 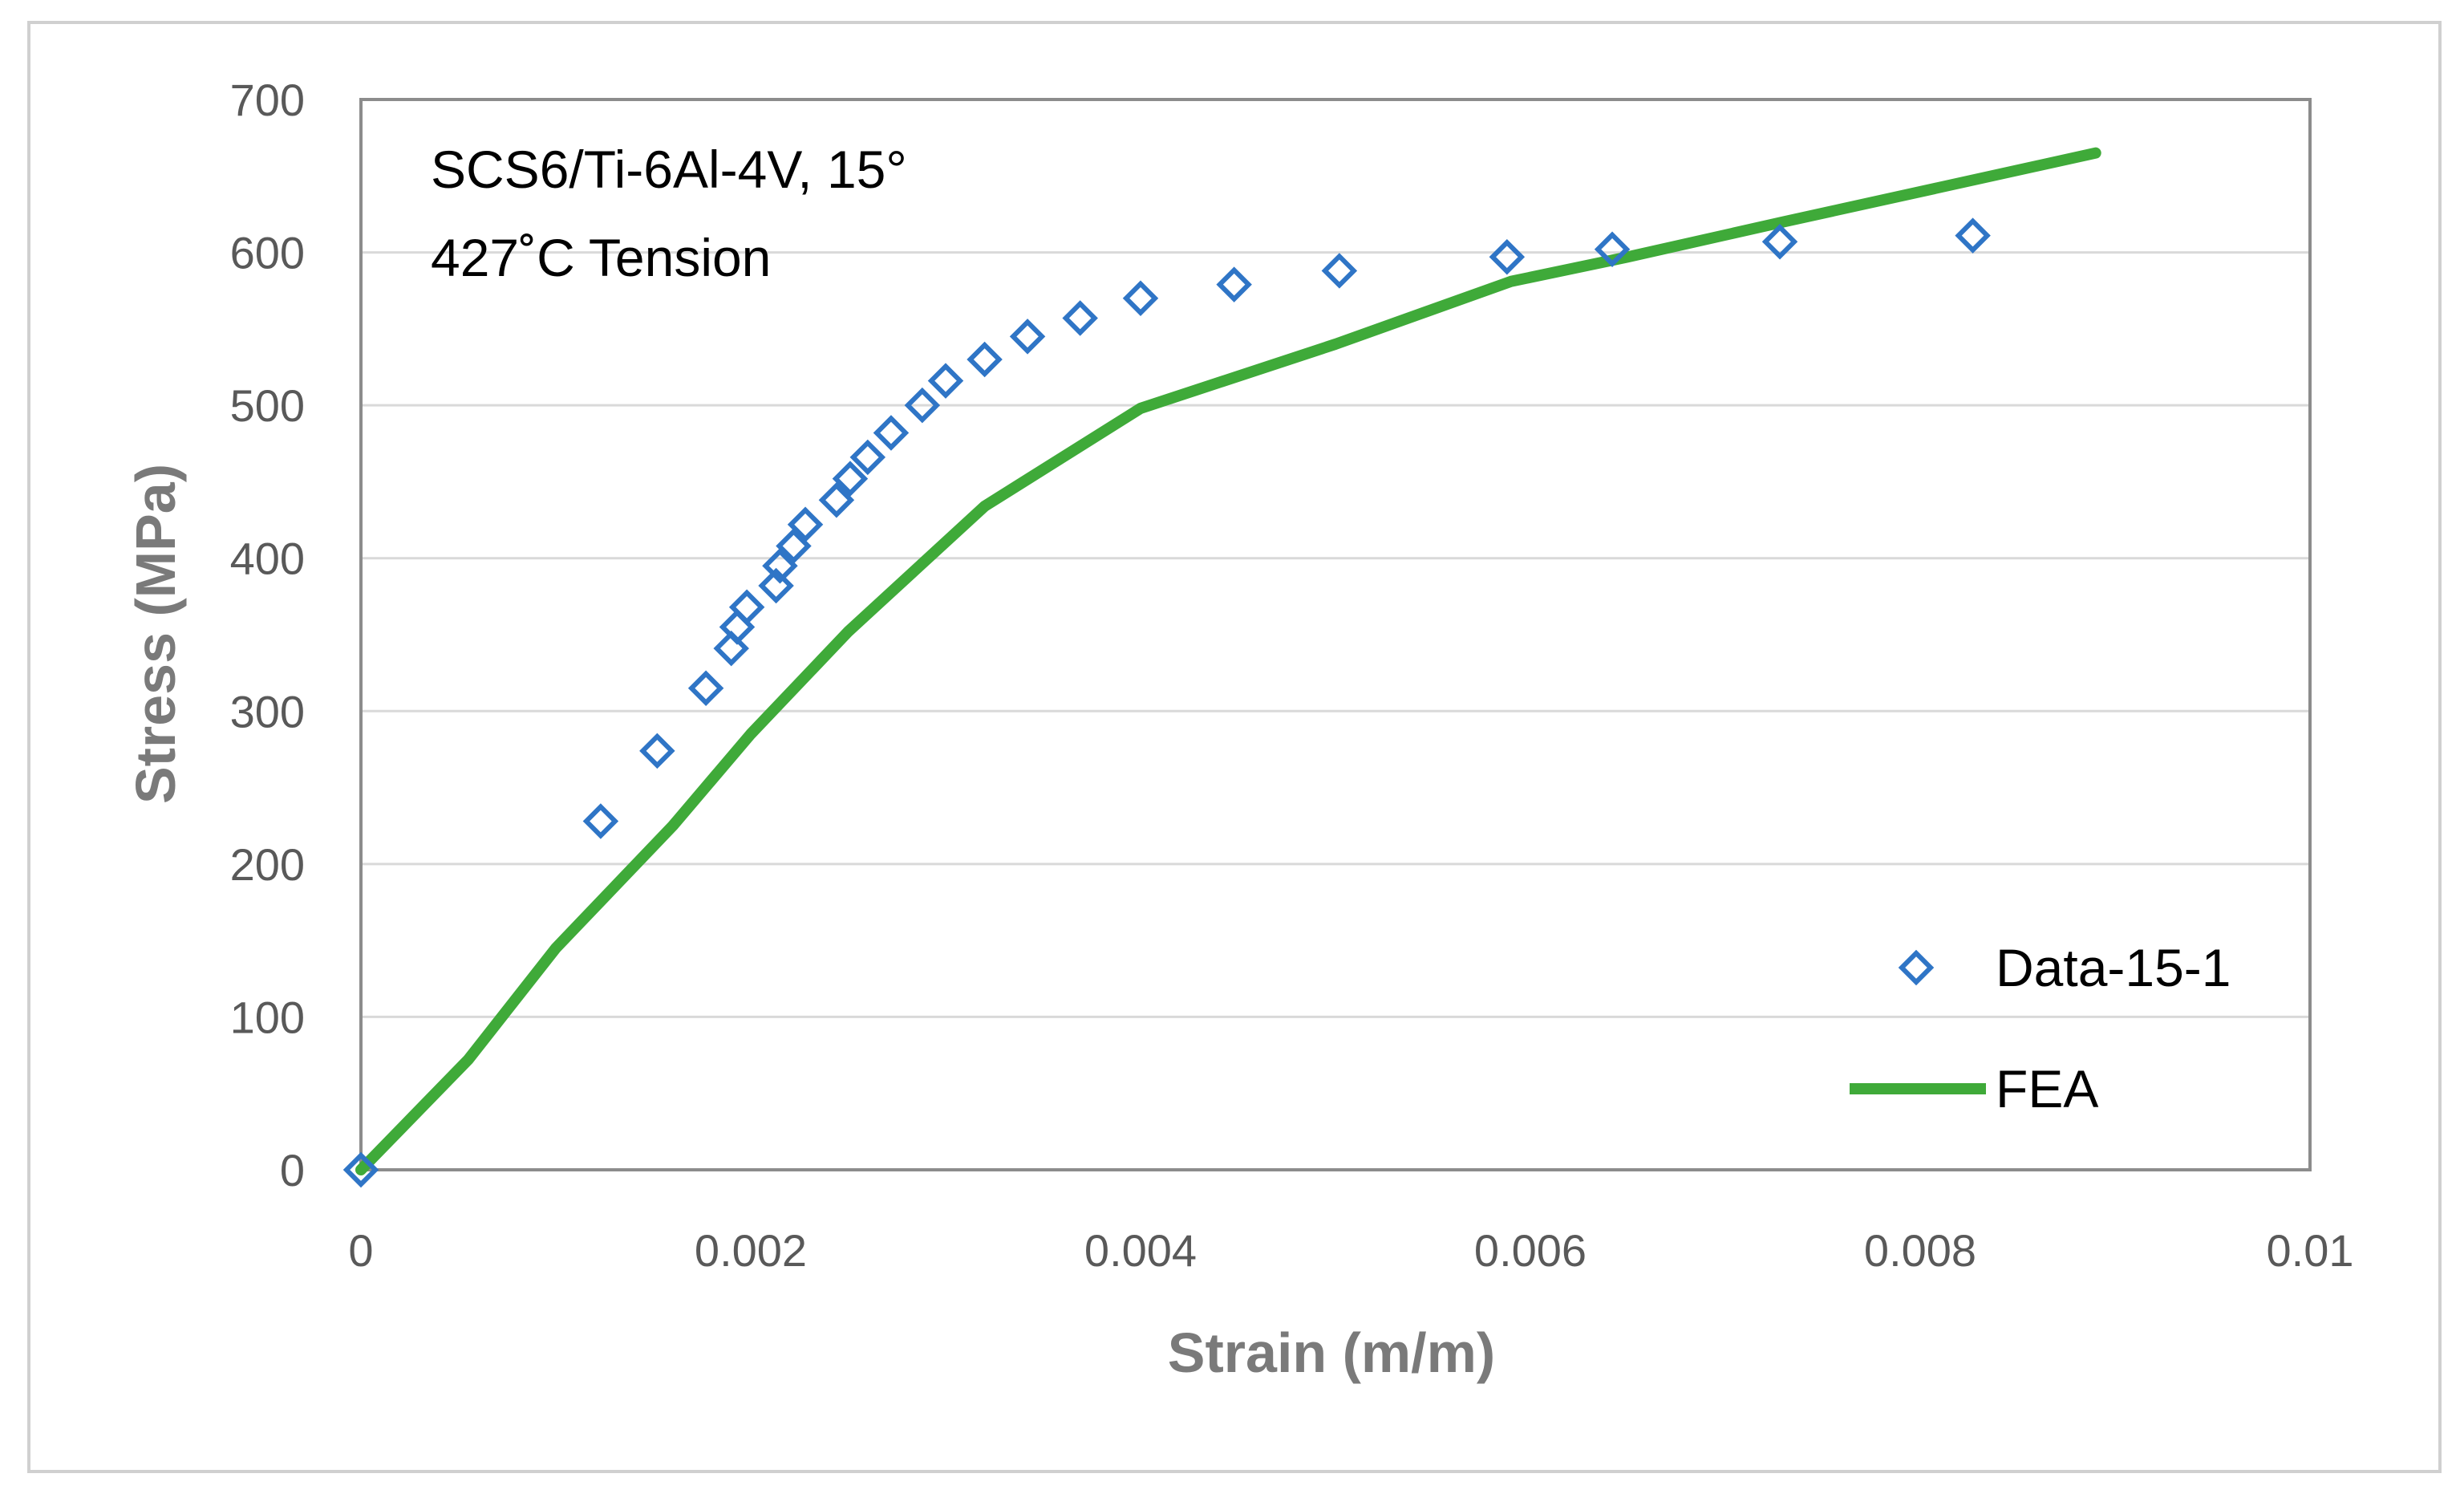 I want to click on y-tick-label: 300, so click(x=267, y=711).